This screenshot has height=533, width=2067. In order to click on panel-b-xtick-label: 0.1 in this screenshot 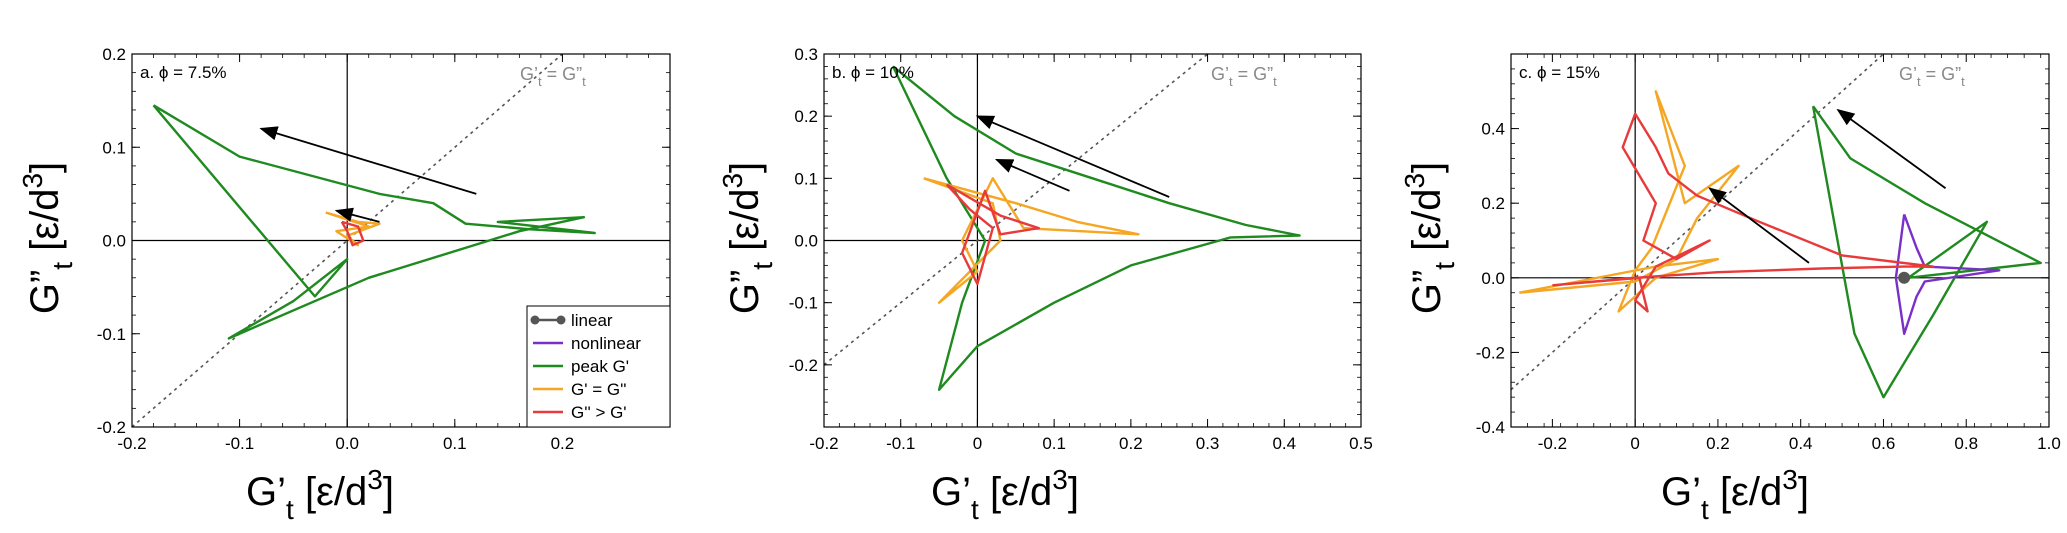, I will do `click(1054, 443)`.